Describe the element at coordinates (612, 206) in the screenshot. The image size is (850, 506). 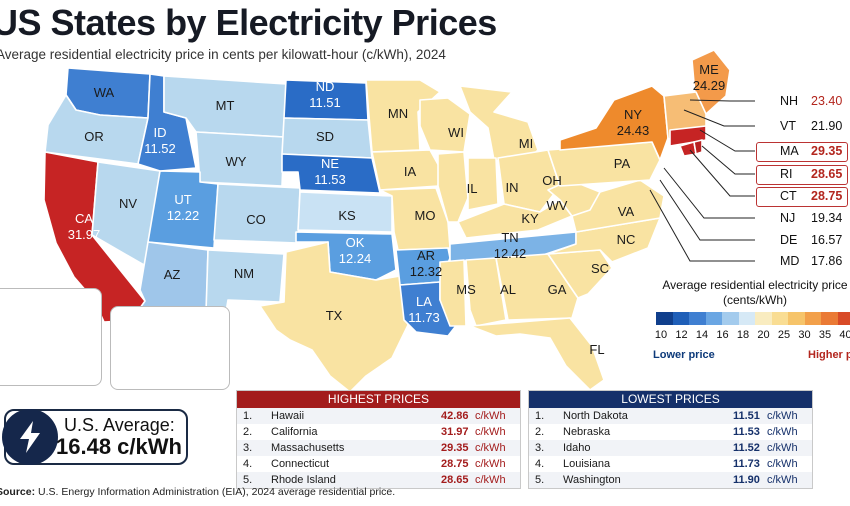
I see `state-va` at that location.